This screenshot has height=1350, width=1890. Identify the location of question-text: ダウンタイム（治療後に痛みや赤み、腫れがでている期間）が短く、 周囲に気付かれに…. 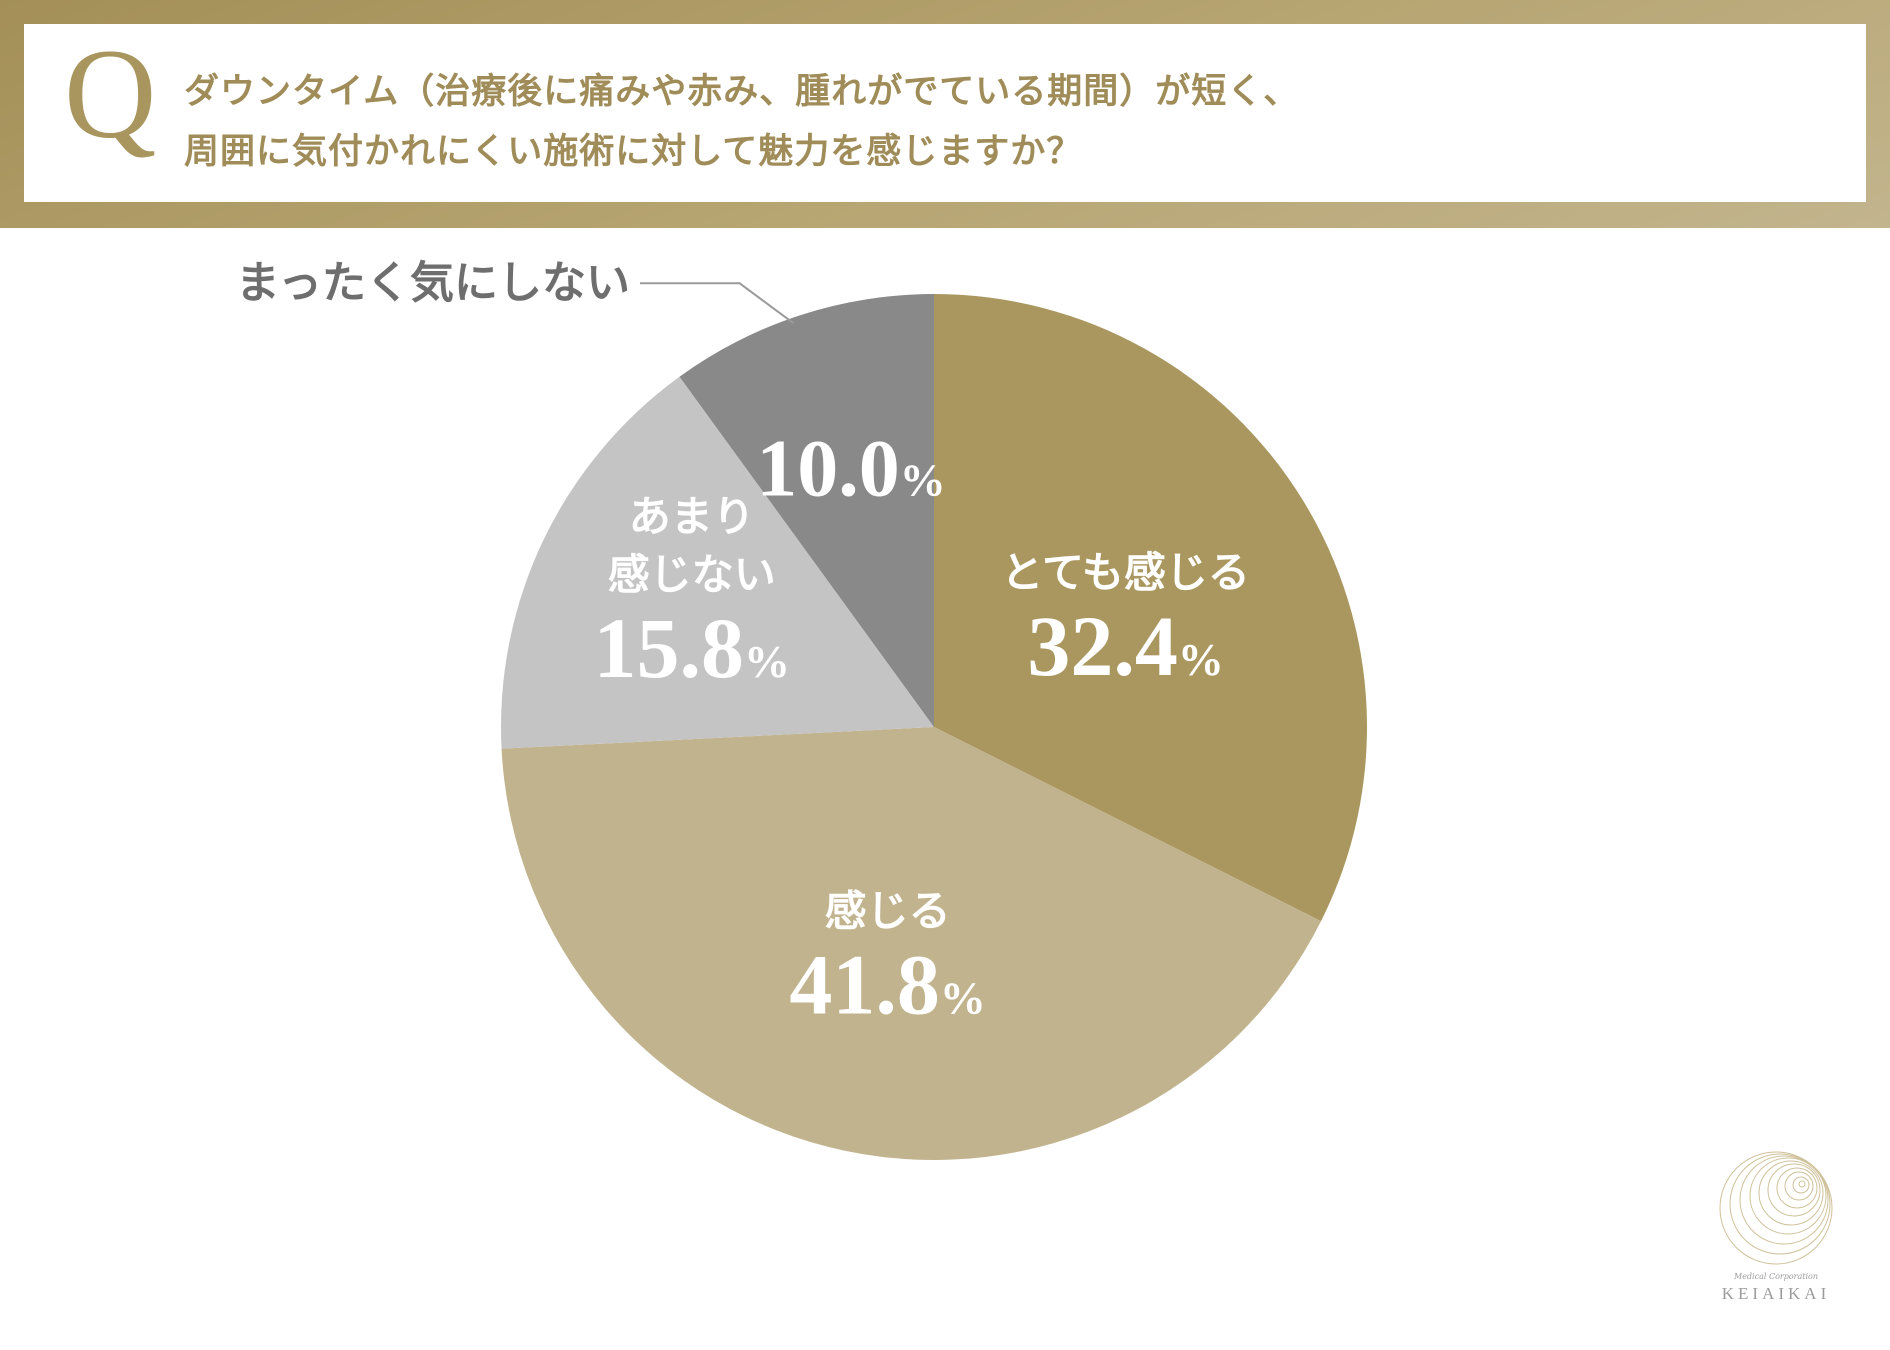
(1014, 122).